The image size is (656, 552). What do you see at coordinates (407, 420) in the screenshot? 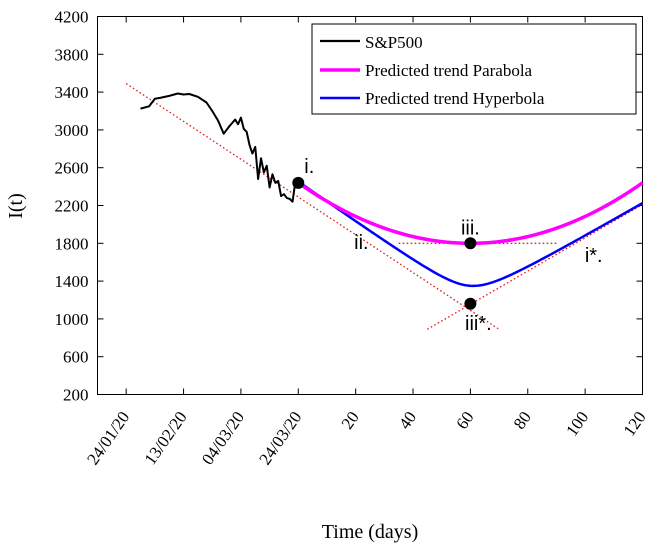
I see `x-tick-label: 40` at bounding box center [407, 420].